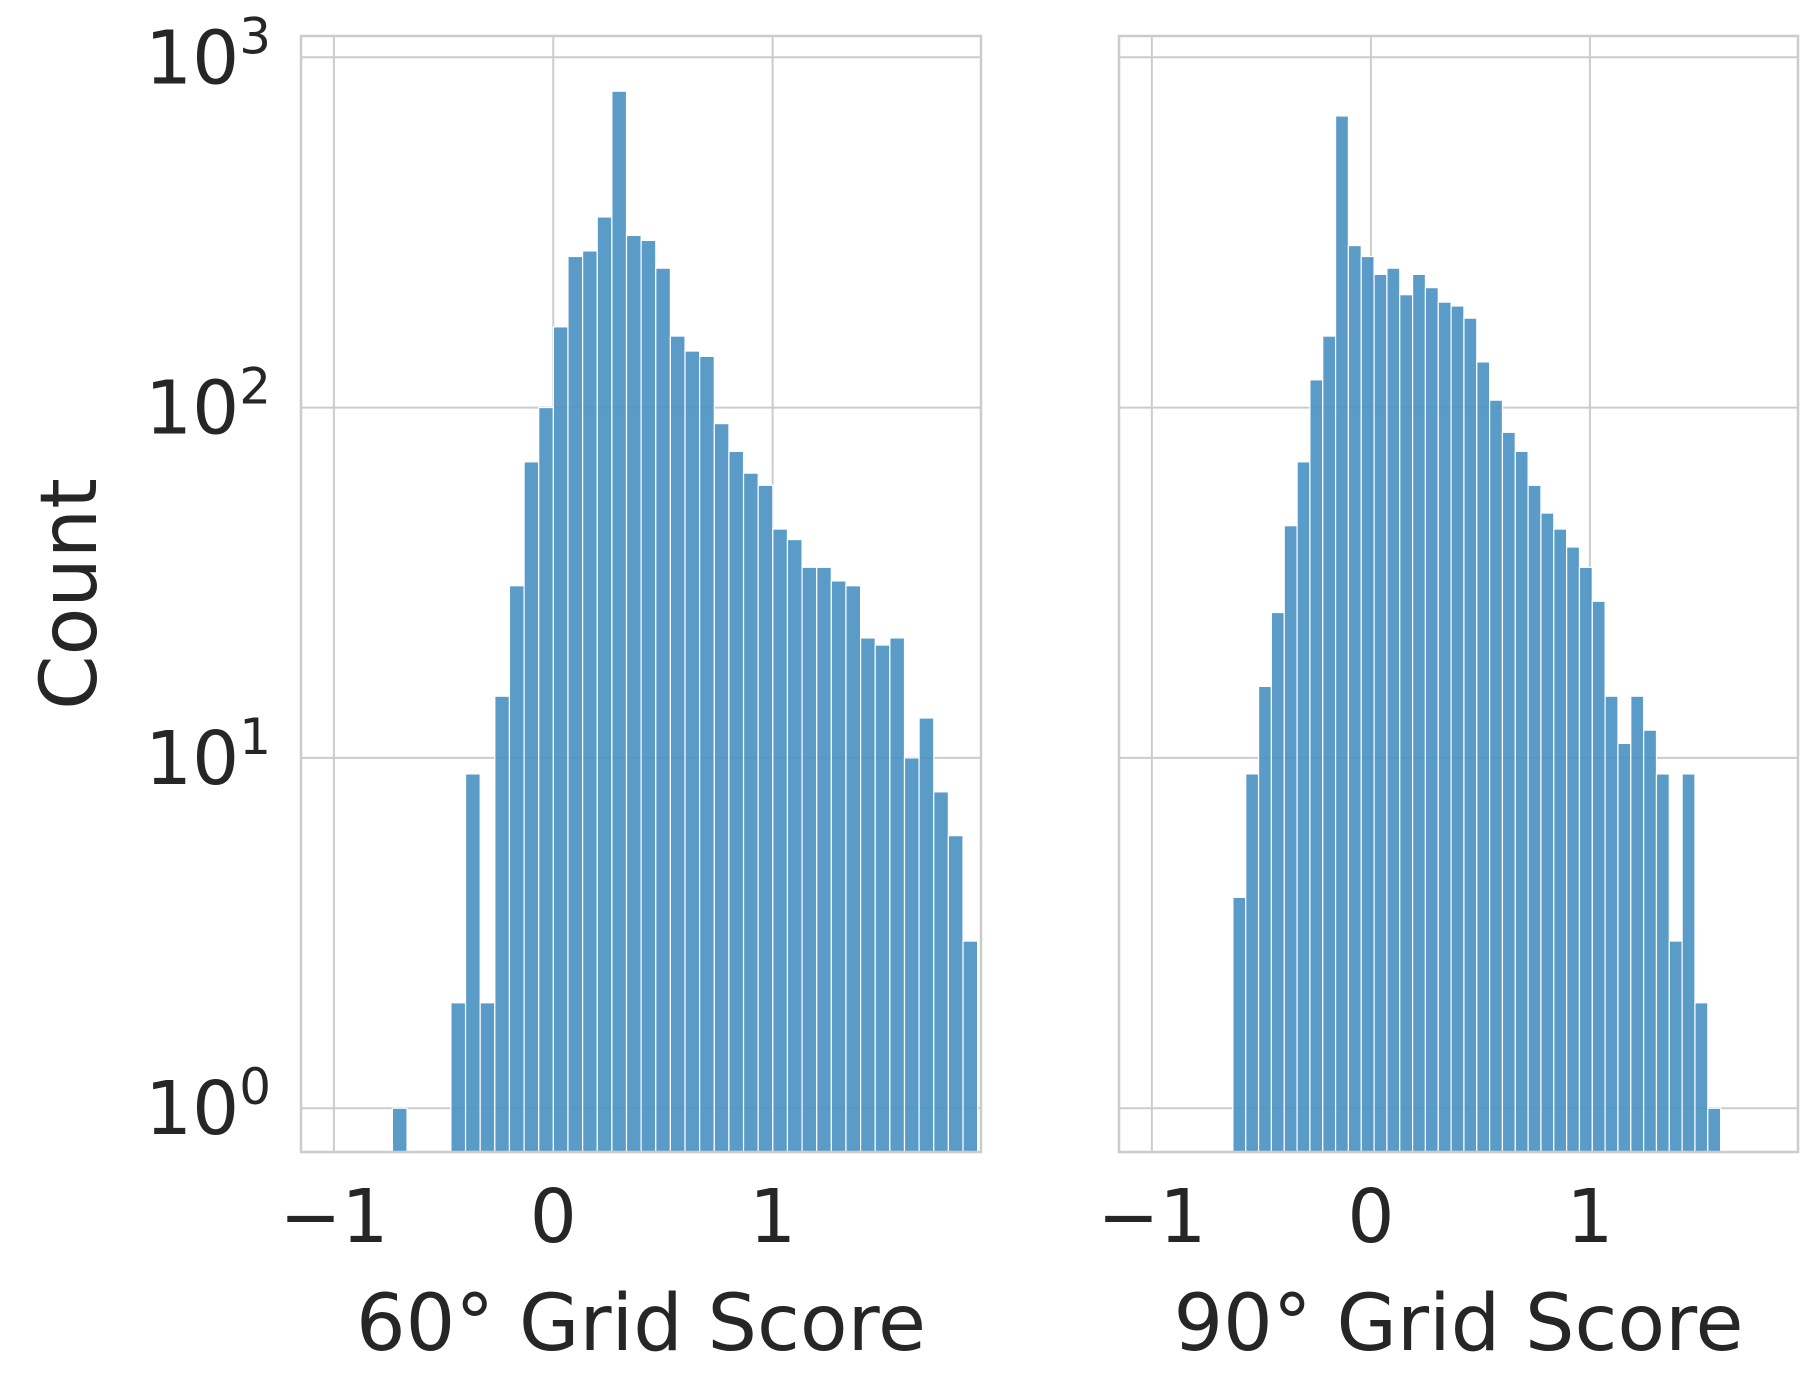 The image size is (1816, 1388). Describe the element at coordinates (70, 594) in the screenshot. I see `y-axis-label: Count` at that location.